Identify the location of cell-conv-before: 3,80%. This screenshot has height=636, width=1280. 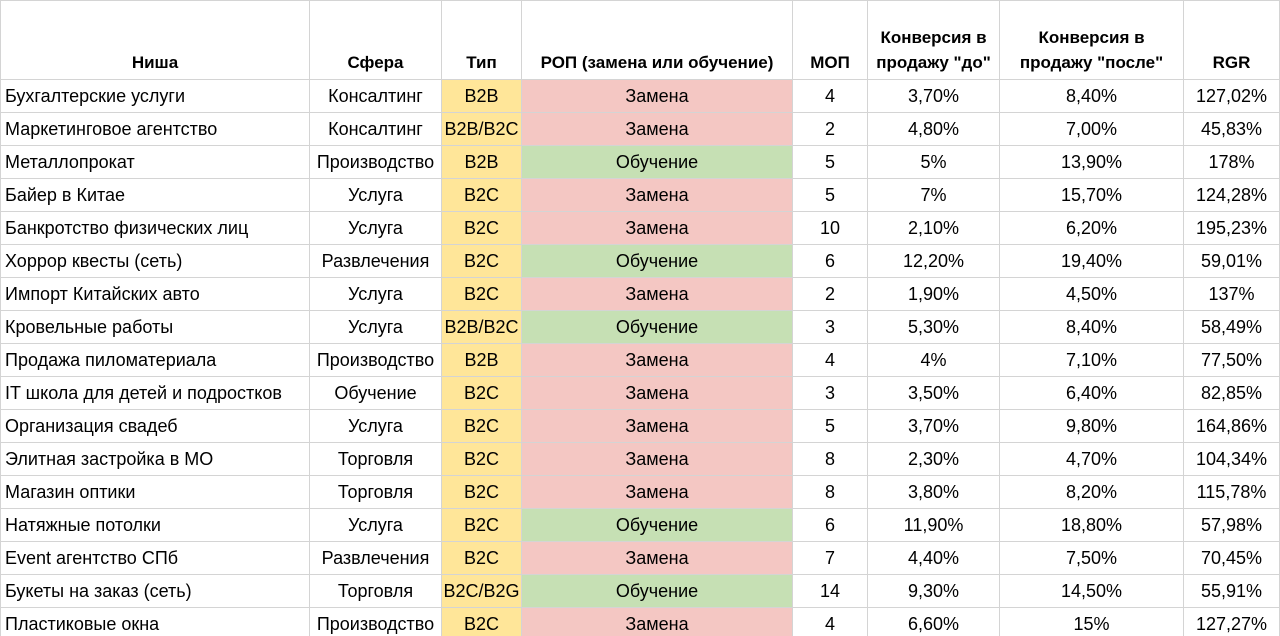
(933, 492).